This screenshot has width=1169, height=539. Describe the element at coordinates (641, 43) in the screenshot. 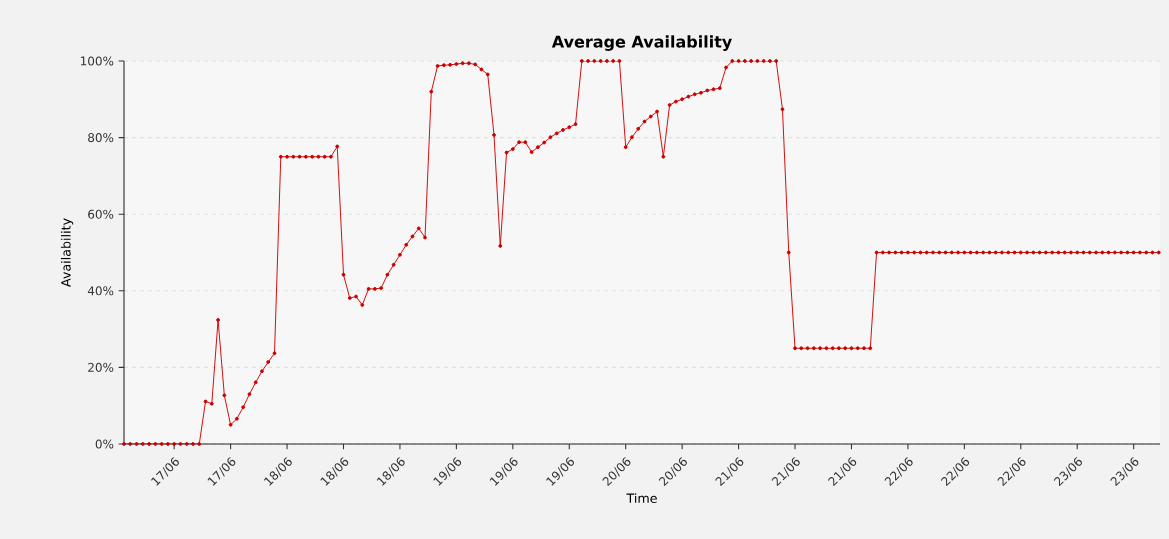

I see `chart-title: Average Availability` at that location.